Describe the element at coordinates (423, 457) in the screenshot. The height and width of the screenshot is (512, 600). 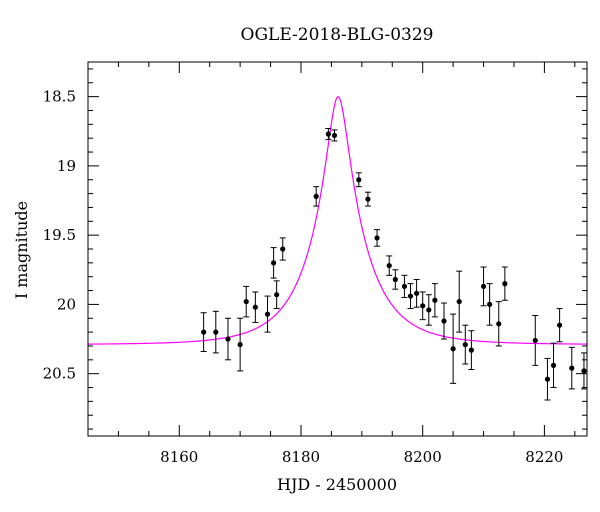
I see `x-tick-label: 8200` at that location.